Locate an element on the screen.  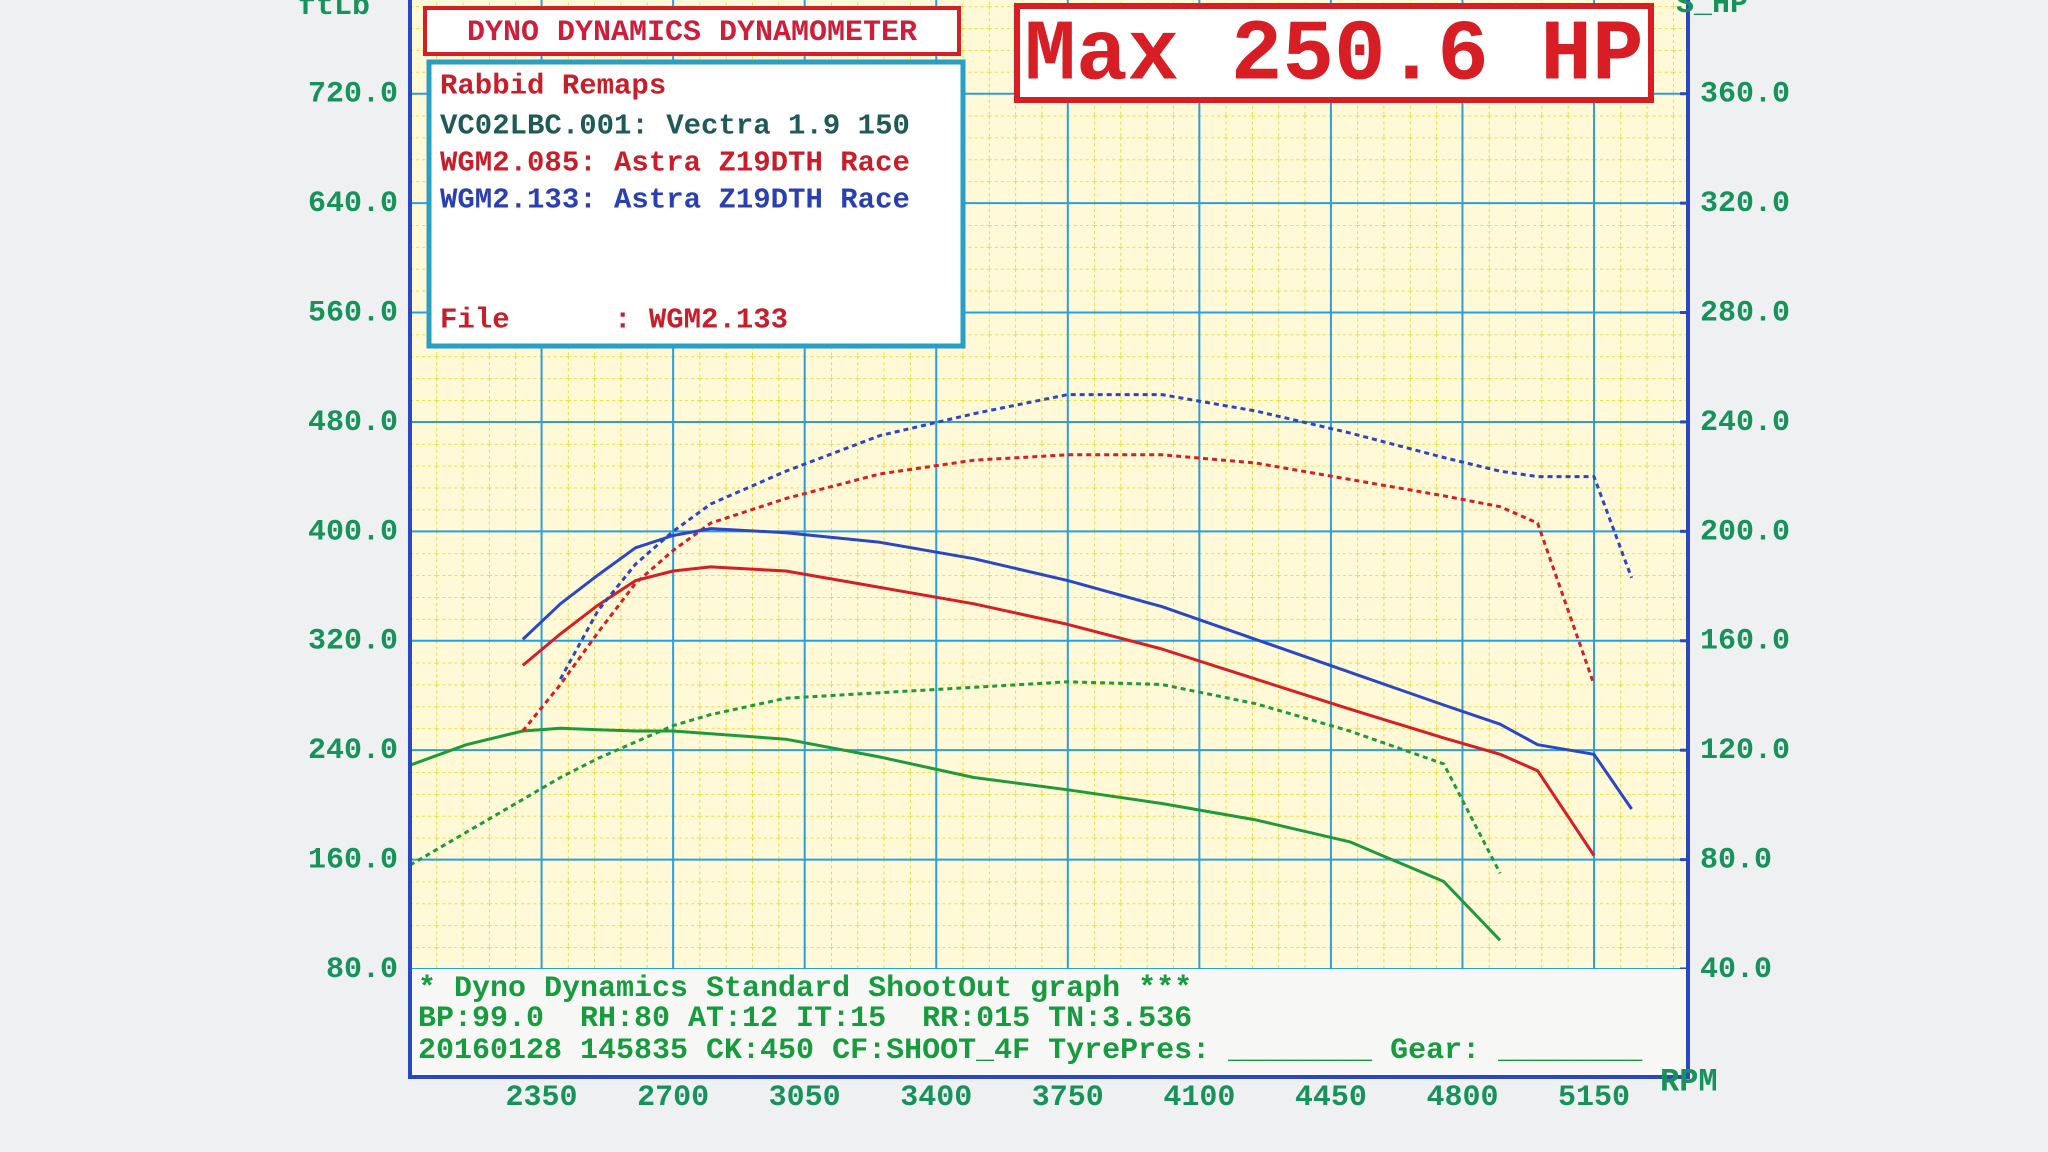
title-box is located at coordinates (692, 31).